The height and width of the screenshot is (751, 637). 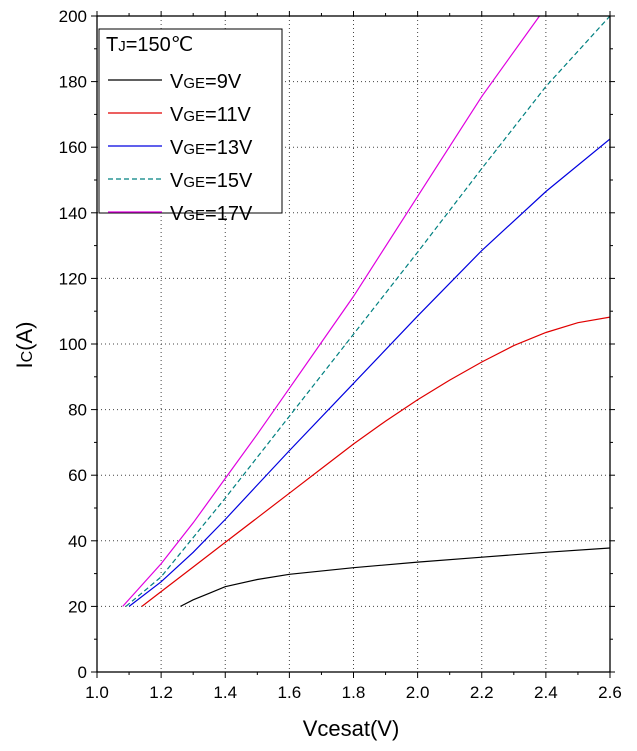 I want to click on legend-label-5: VGE=17V, so click(x=211, y=214).